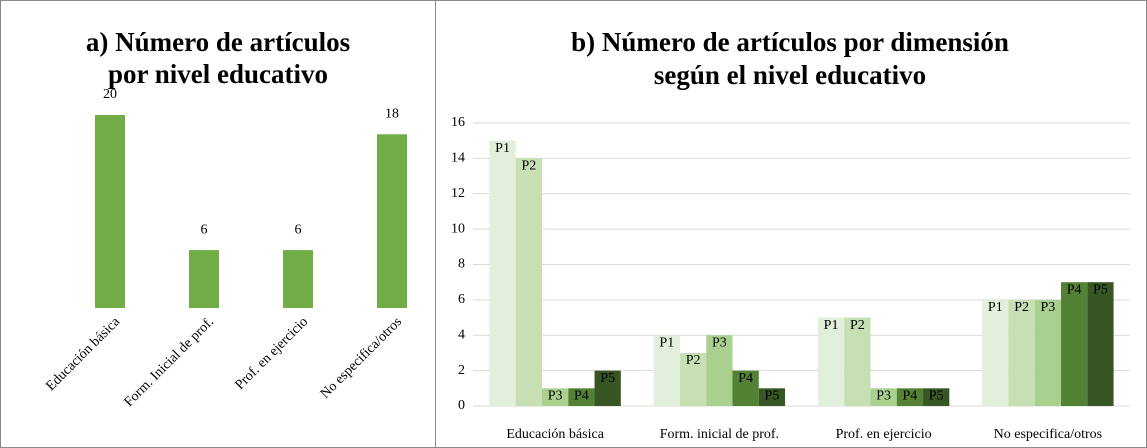  What do you see at coordinates (170, 362) in the screenshot?
I see `x-tick-label: Form. Inicial de prof.` at bounding box center [170, 362].